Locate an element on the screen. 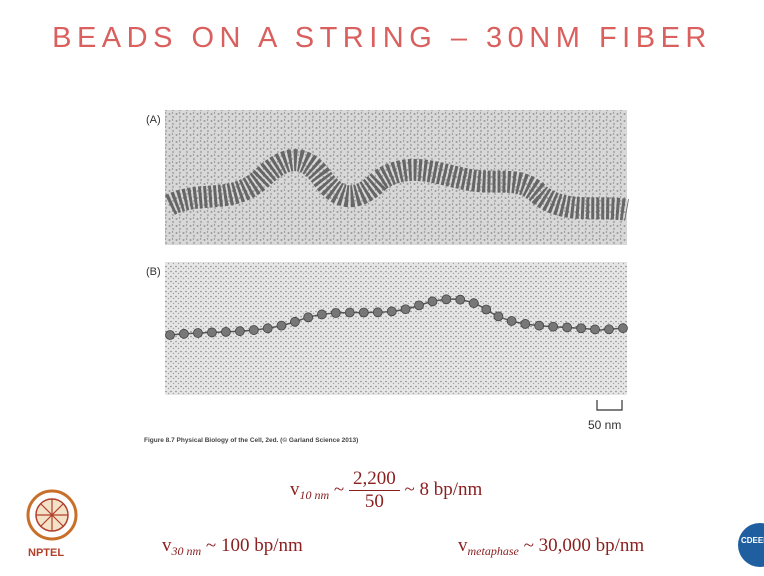 The height and width of the screenshot is (576, 764). nptel-emblem is located at coordinates (52, 515).